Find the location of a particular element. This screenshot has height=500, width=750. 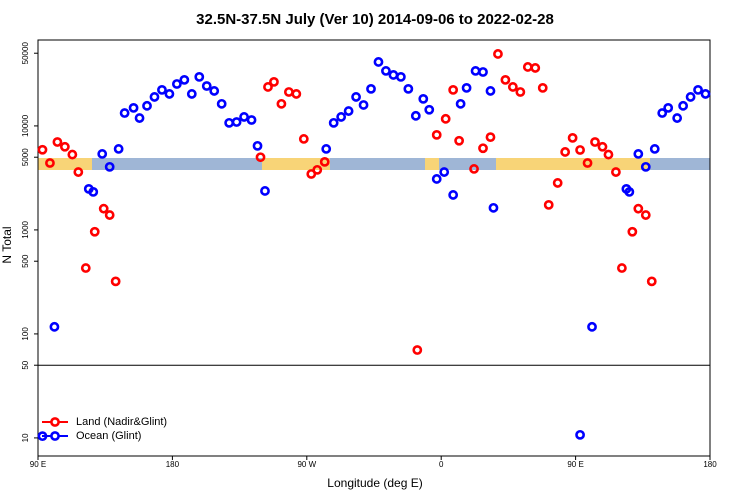

legend-label: Ocean (Glint) is located at coordinates (108, 436).